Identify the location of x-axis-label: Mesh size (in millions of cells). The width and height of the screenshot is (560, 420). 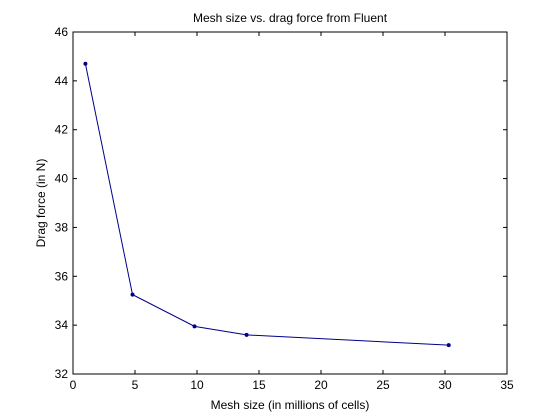
(290, 405).